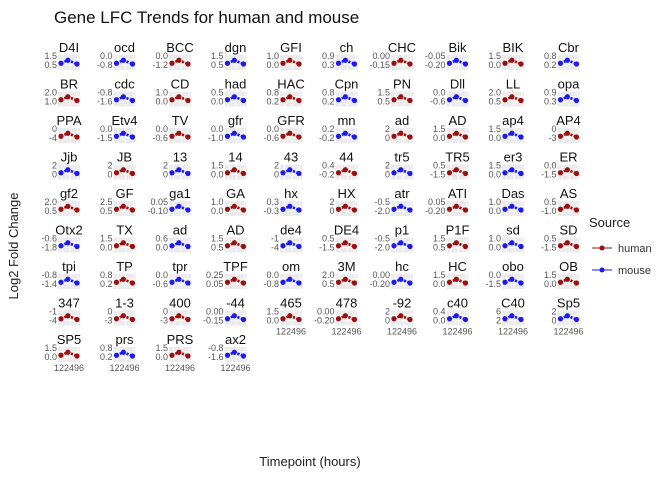 The width and height of the screenshot is (672, 485). What do you see at coordinates (328, 166) in the screenshot?
I see `panel-y-tick: 0.4` at bounding box center [328, 166].